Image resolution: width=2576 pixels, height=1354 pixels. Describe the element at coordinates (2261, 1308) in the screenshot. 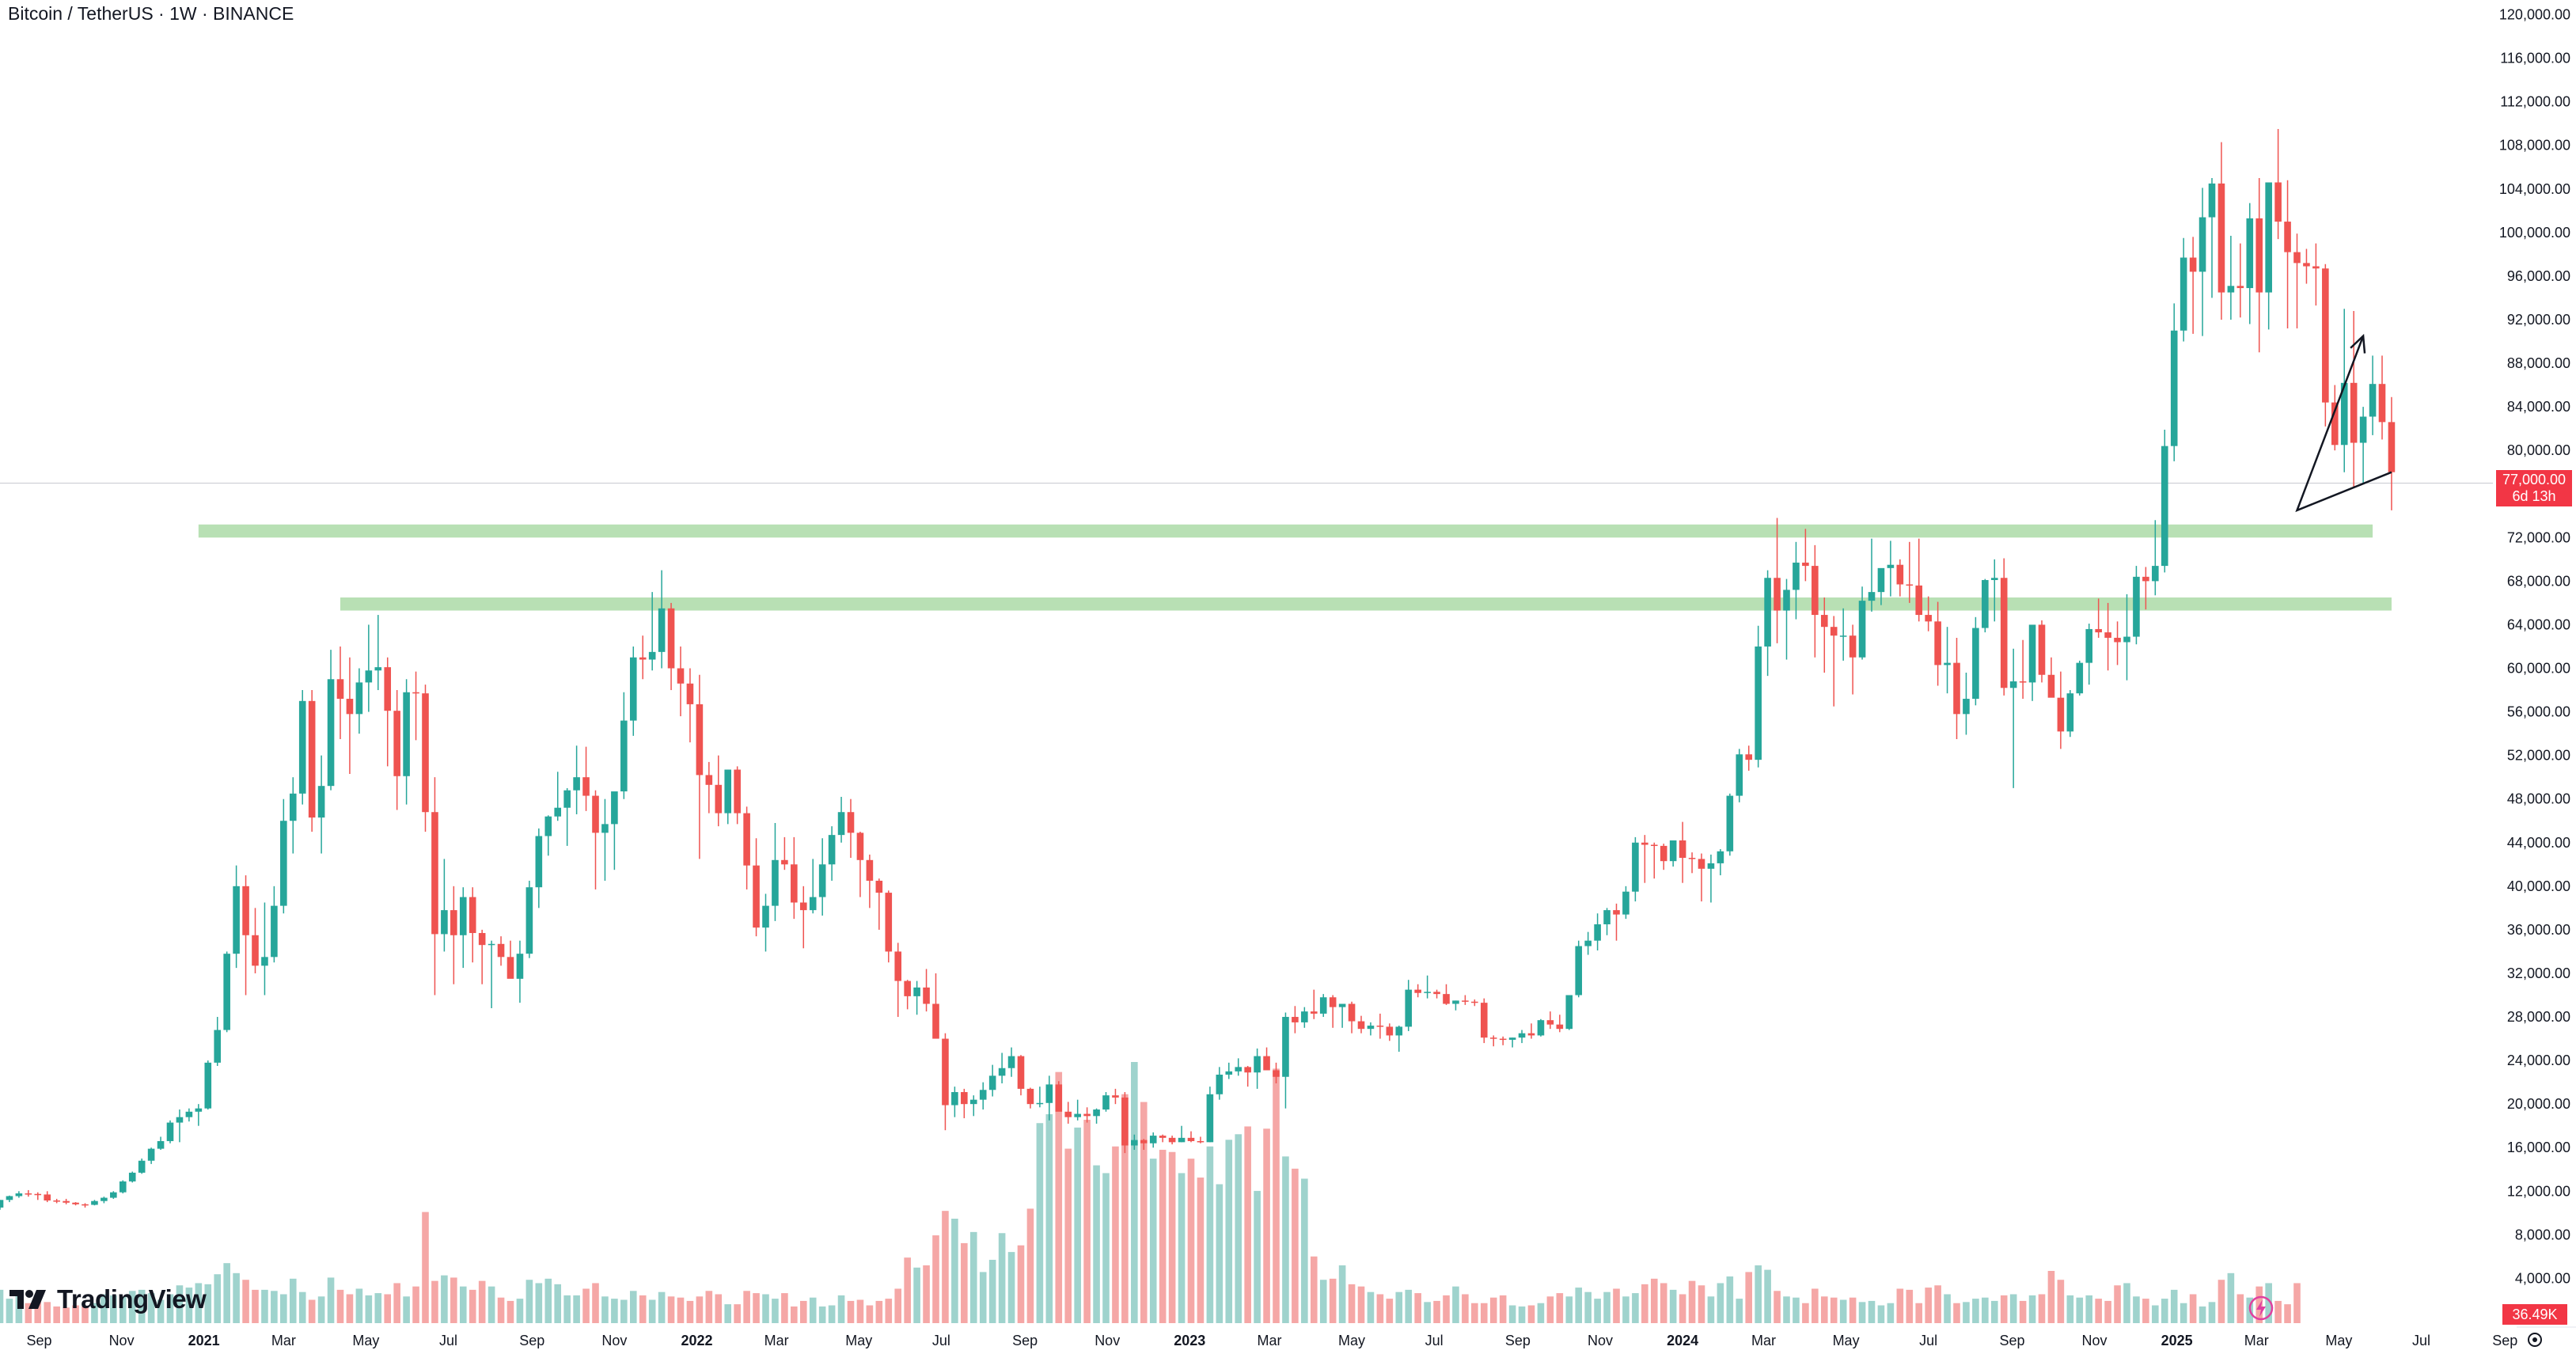

I see `lightning-icon` at that location.